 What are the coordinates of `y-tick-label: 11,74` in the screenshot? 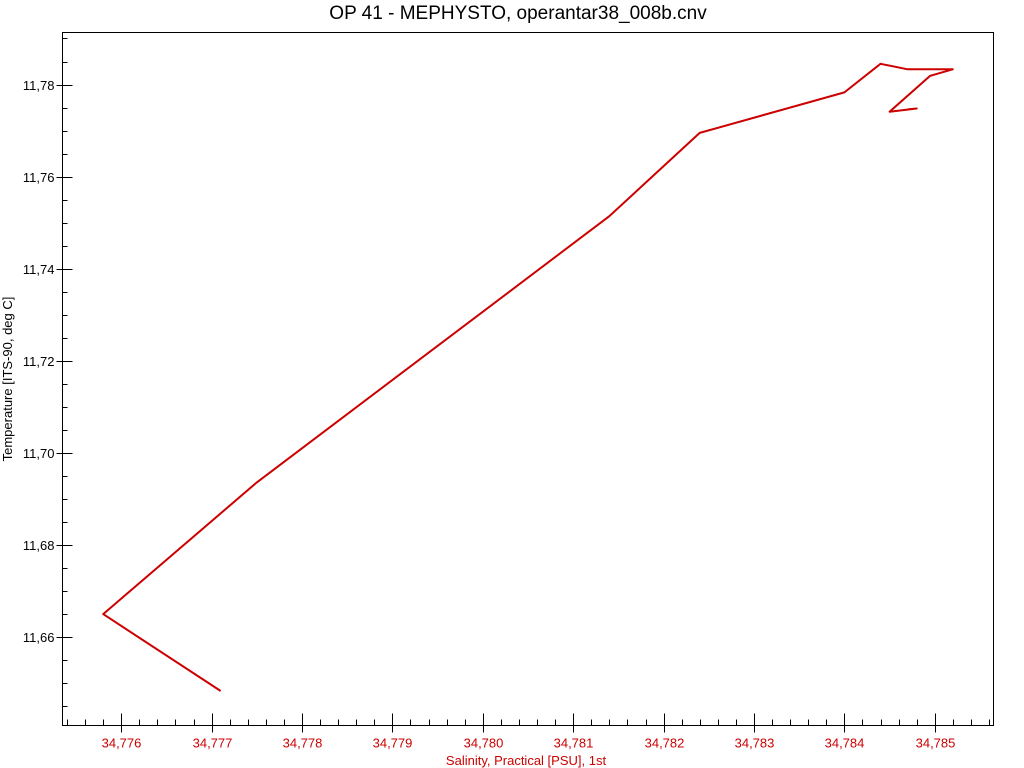 It's located at (39, 269).